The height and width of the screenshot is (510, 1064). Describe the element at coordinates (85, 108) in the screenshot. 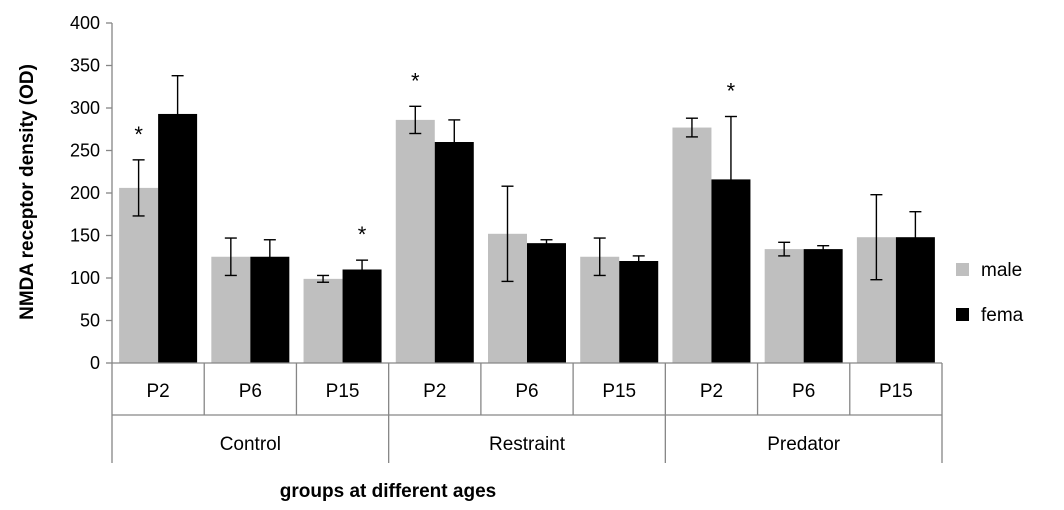

I see `y-tick-label: 300` at that location.